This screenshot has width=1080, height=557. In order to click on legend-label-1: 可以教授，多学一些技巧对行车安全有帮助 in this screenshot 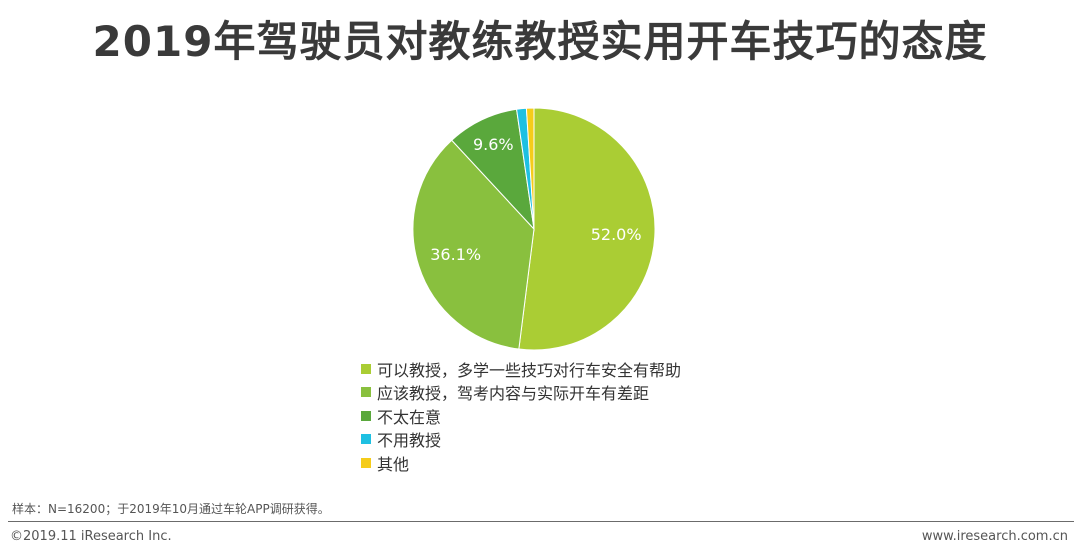, I will do `click(529, 370)`.